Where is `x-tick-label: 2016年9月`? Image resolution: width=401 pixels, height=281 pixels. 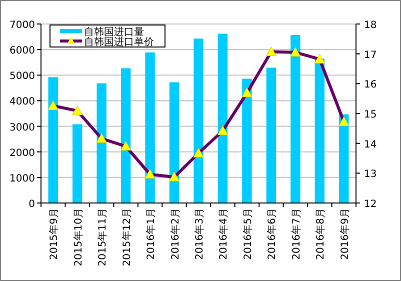 x-tick-label: 2016年9月 is located at coordinates (344, 234).